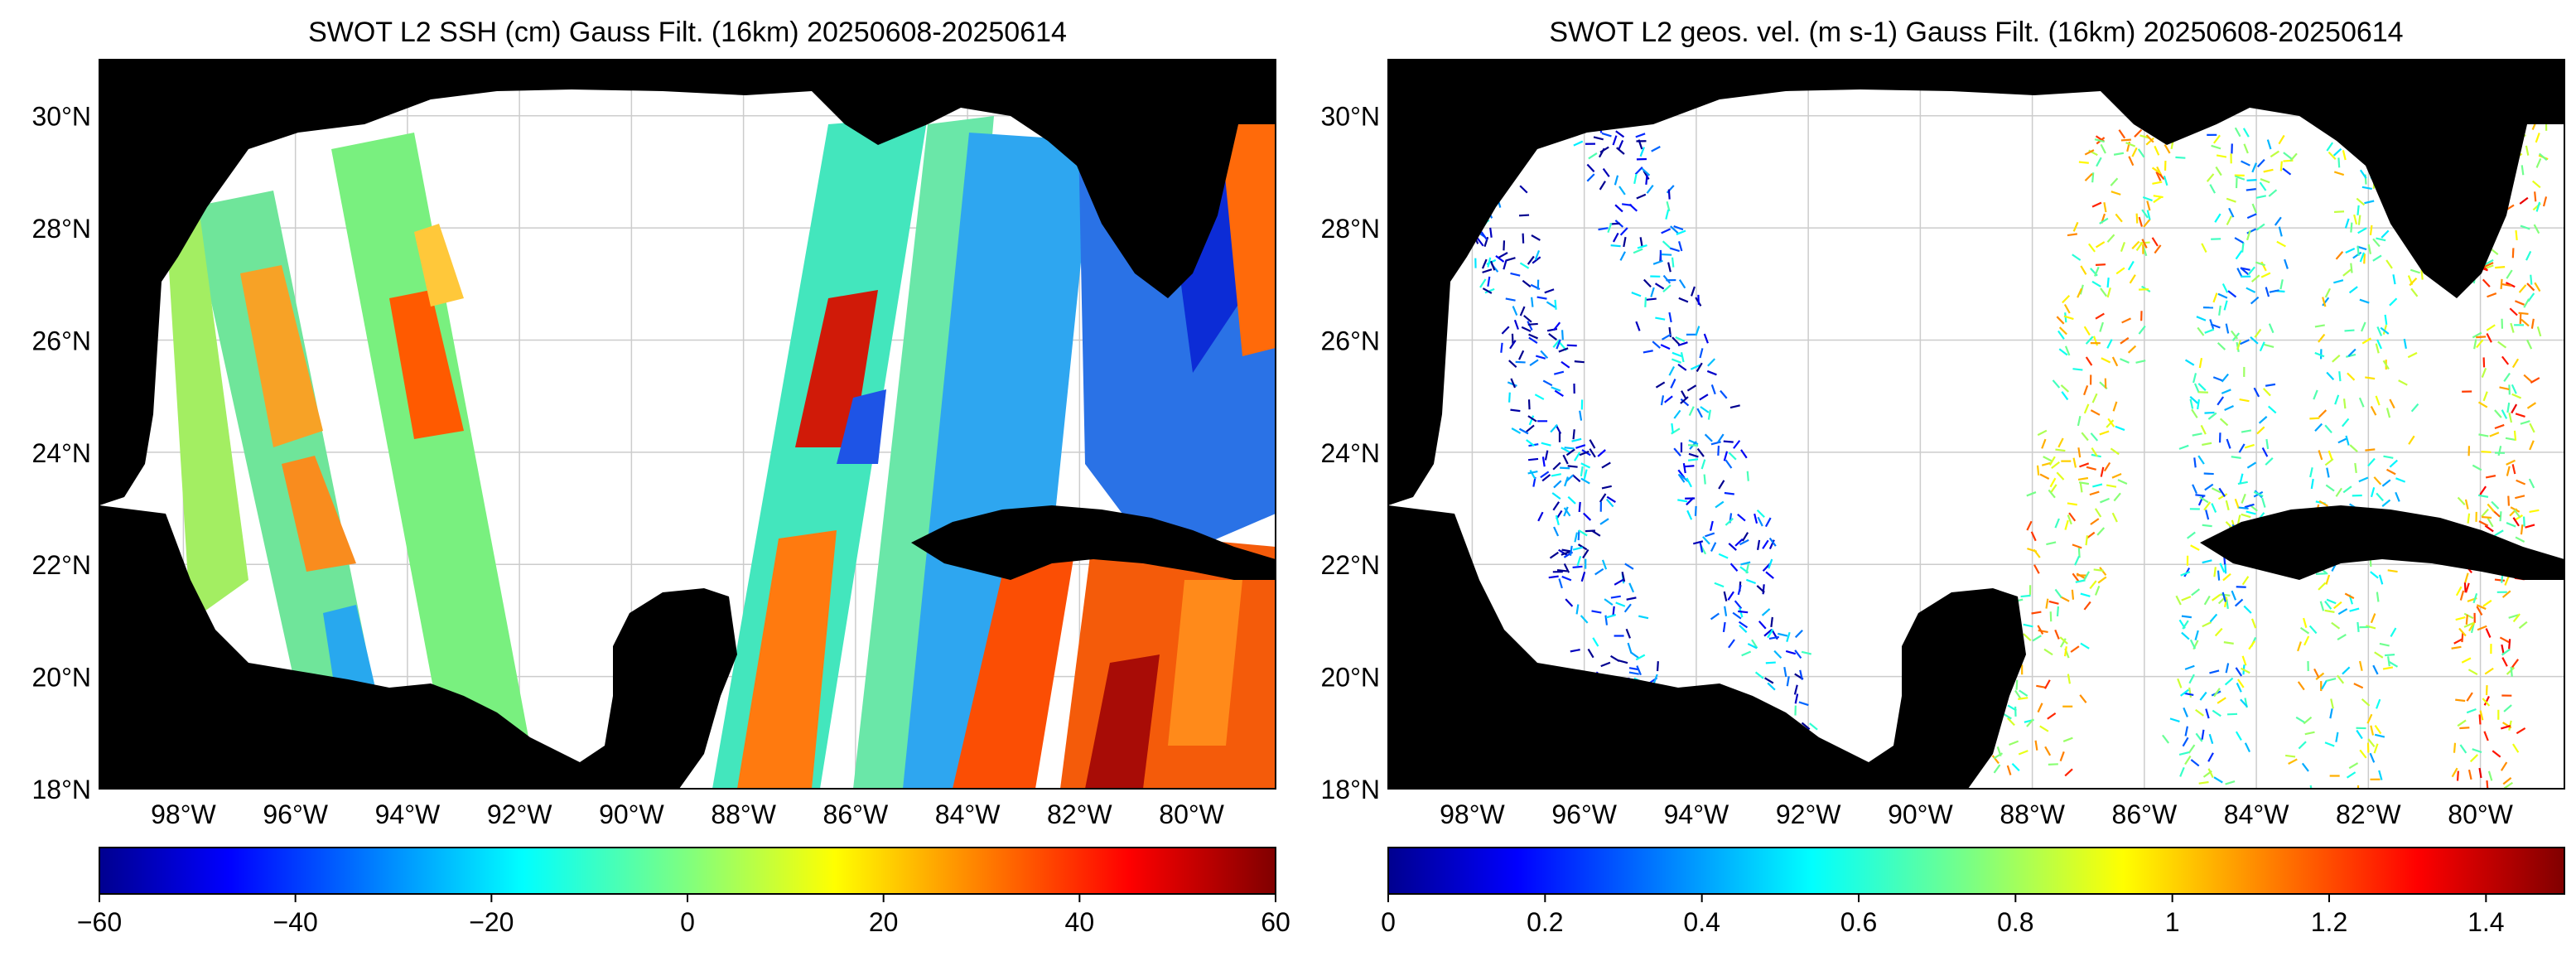  Describe the element at coordinates (491, 922) in the screenshot. I see `colorbar-tick-label: −20` at that location.